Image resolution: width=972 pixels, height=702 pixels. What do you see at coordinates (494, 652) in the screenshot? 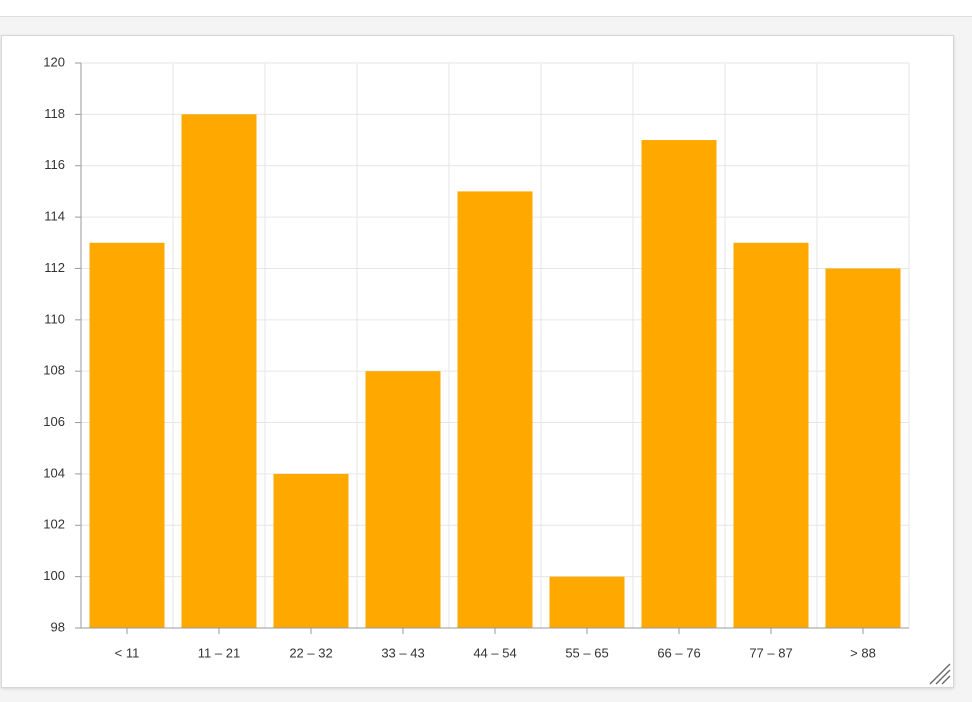
I see `x-tick-label: 44 – 54` at bounding box center [494, 652].